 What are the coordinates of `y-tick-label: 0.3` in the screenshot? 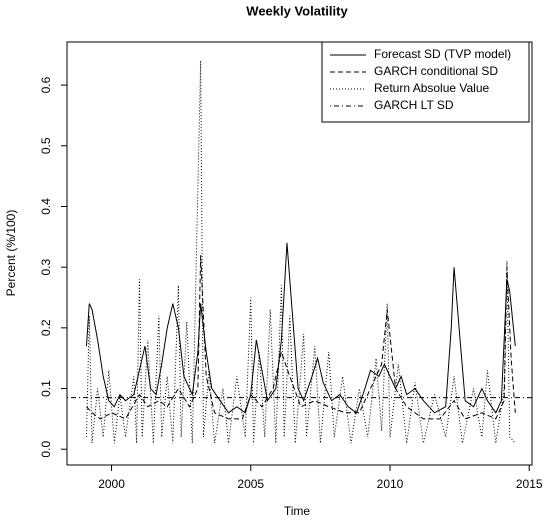 It's located at (46, 266).